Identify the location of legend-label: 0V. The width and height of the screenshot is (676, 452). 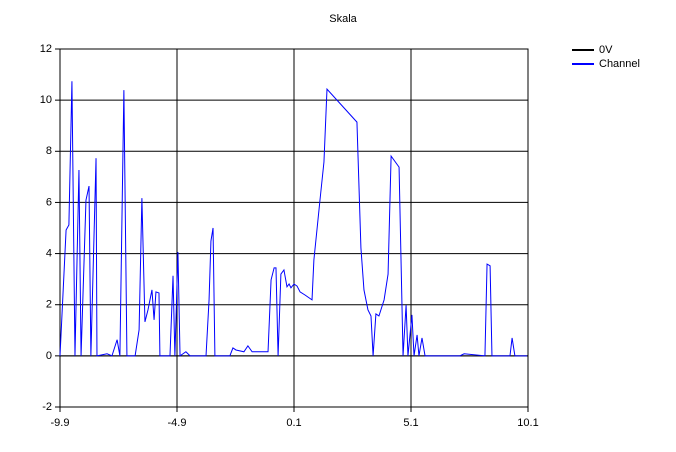
(606, 50).